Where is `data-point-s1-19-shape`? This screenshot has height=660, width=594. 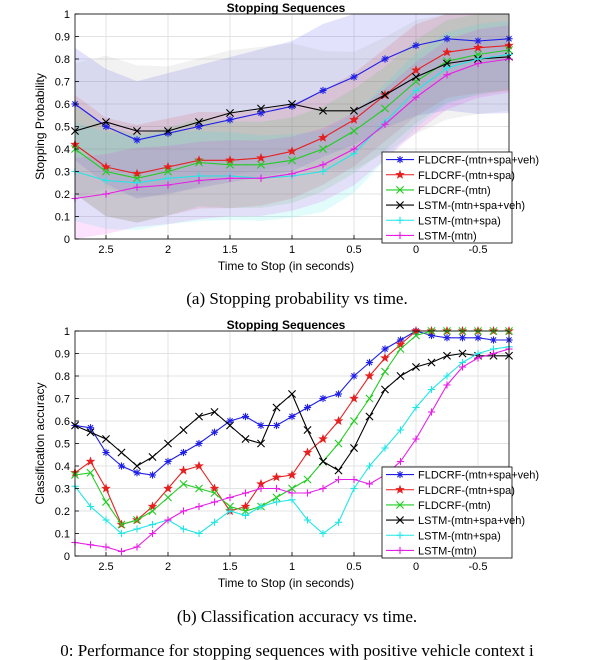
data-point-s1-19-shape is located at coordinates (369, 375).